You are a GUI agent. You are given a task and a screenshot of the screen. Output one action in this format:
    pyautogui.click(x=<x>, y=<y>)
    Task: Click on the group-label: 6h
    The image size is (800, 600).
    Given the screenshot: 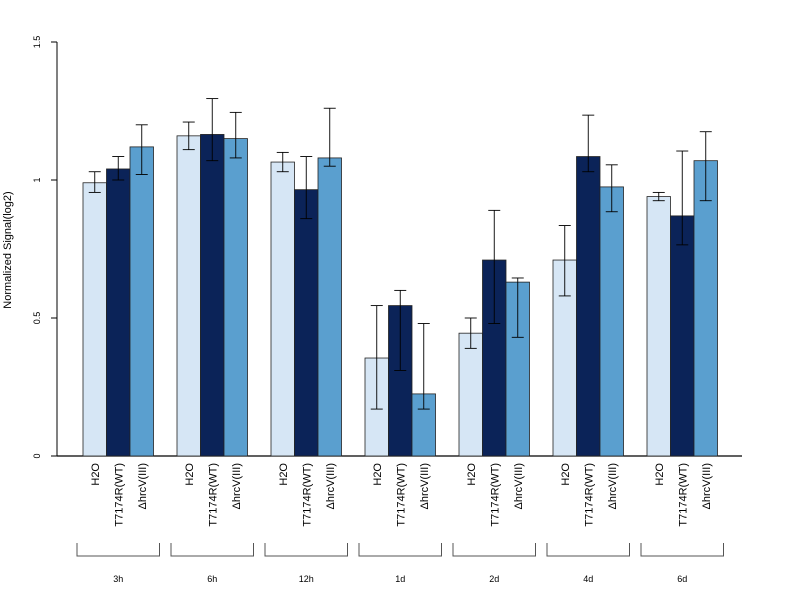 What is the action you would take?
    pyautogui.click(x=212, y=579)
    